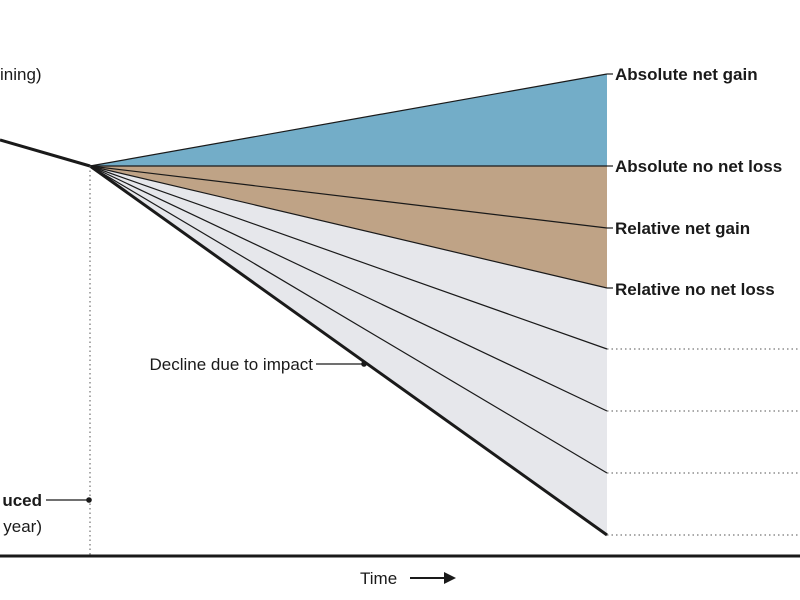 The height and width of the screenshot is (600, 800). What do you see at coordinates (232, 364) in the screenshot?
I see `decline-due-to-impact-label: Decline due to impact` at bounding box center [232, 364].